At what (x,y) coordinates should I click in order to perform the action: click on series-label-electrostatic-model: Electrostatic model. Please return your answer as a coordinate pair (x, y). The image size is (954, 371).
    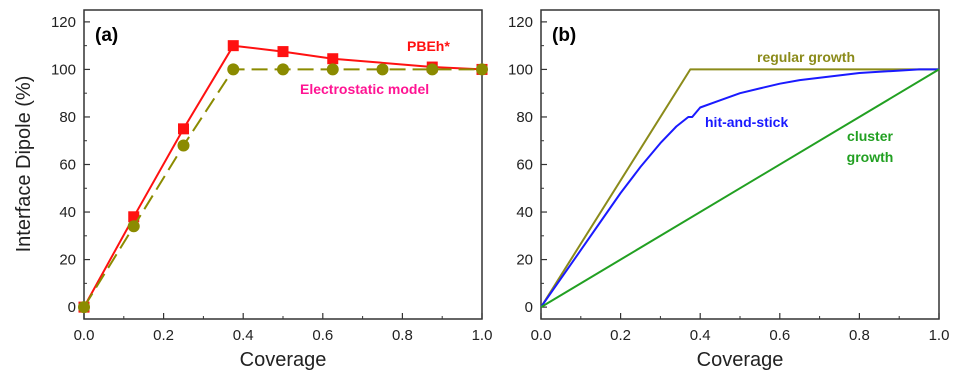
    Looking at the image, I should click on (364, 89).